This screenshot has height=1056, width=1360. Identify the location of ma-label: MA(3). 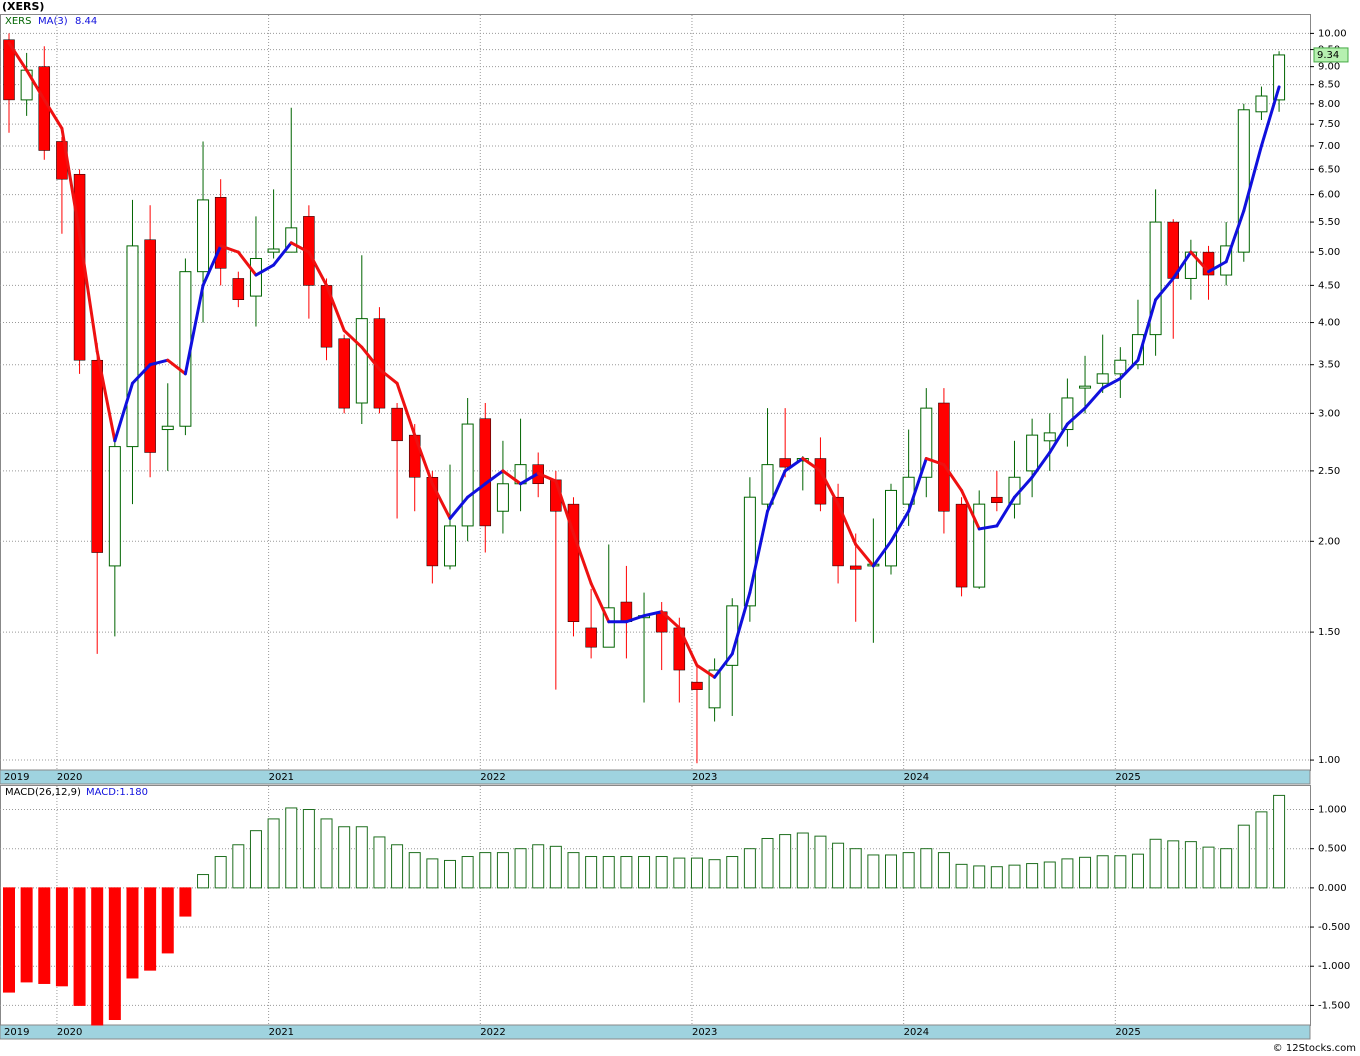
(53, 21).